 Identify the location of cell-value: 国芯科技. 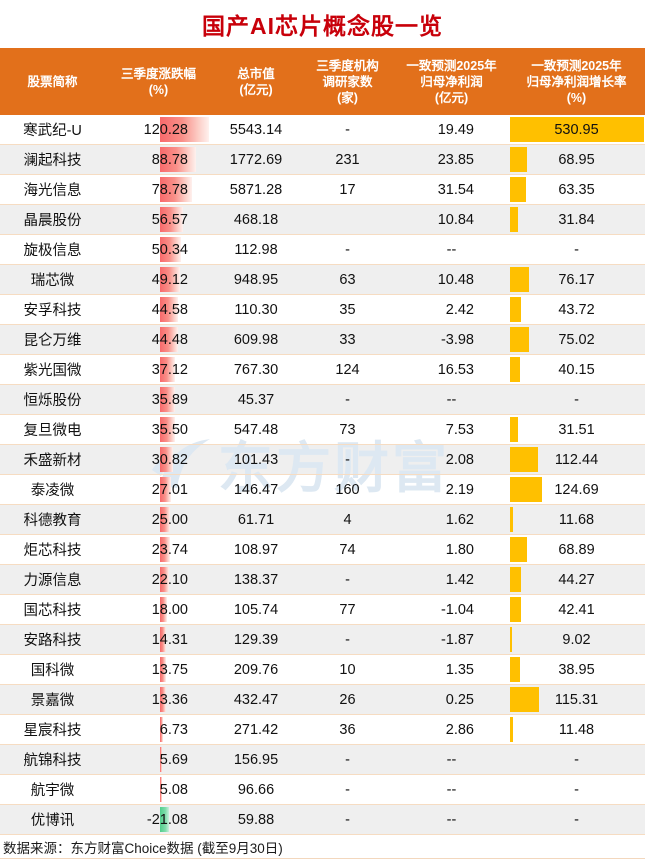
(52, 611).